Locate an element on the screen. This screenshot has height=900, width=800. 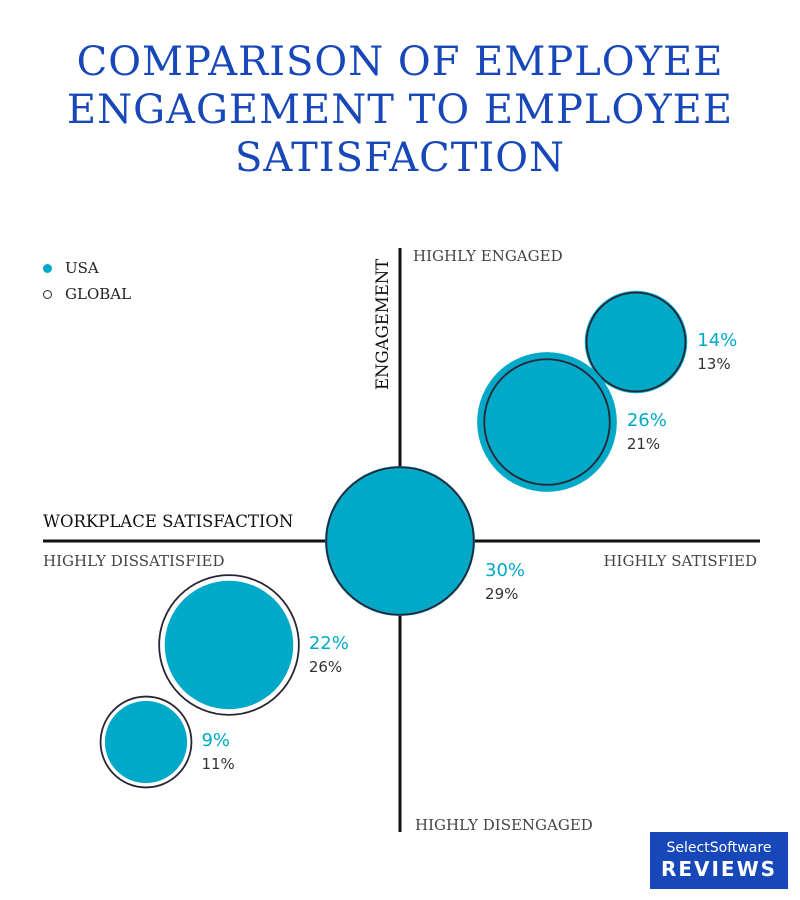
brand-logo-line2: REVIEWS is located at coordinates (719, 869).